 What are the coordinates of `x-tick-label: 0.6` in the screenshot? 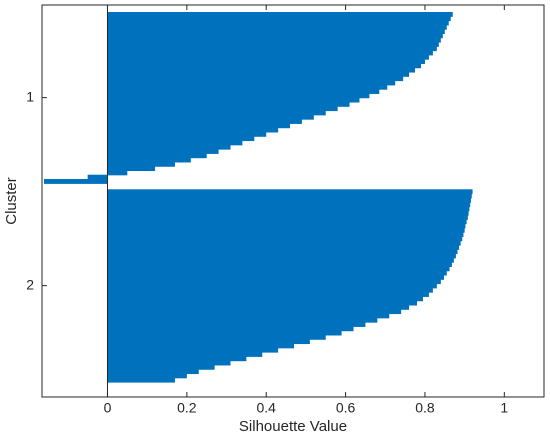 It's located at (346, 408).